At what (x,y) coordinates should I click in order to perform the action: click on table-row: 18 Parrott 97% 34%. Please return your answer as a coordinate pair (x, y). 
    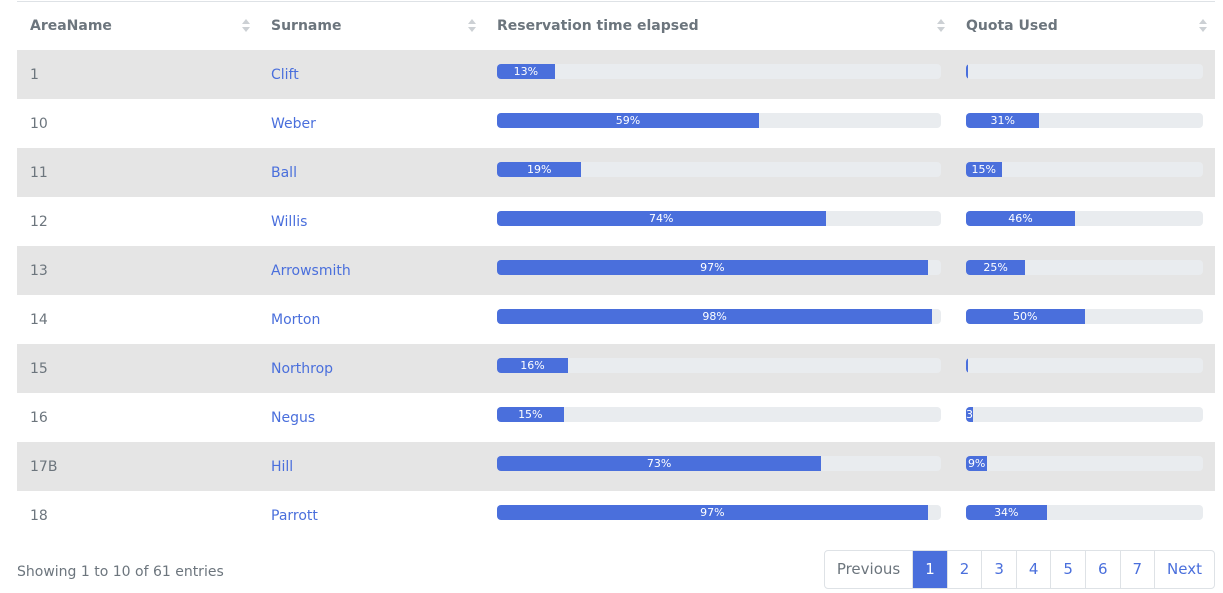
    Looking at the image, I should click on (616, 515).